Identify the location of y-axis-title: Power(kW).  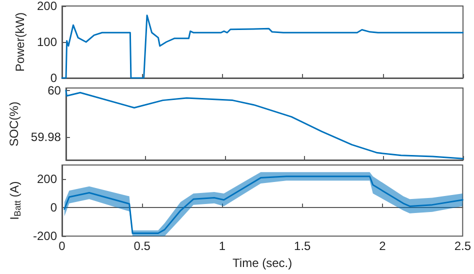
(20, 42).